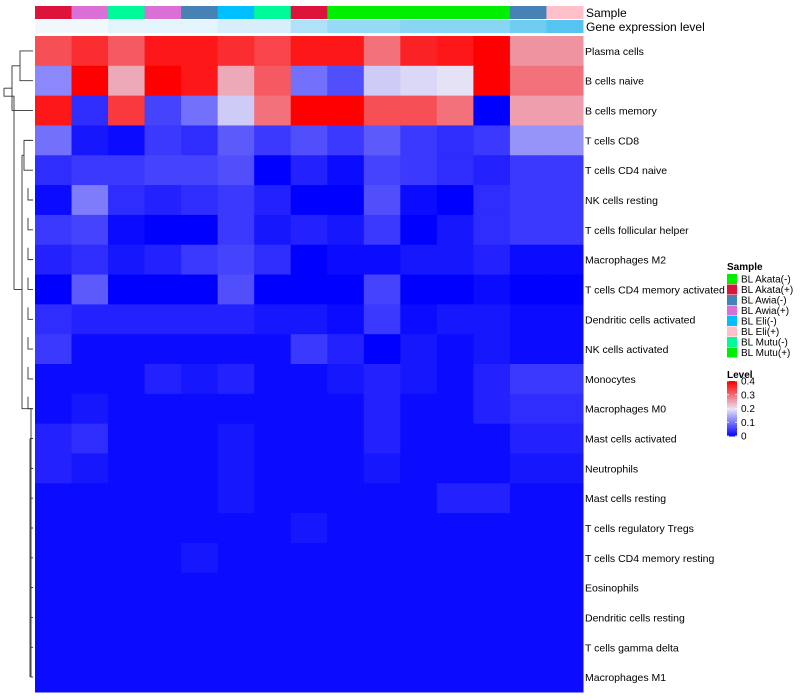 The image size is (800, 700). Describe the element at coordinates (309, 260) in the screenshot. I see `heatmap-cell-r7-c7` at that location.